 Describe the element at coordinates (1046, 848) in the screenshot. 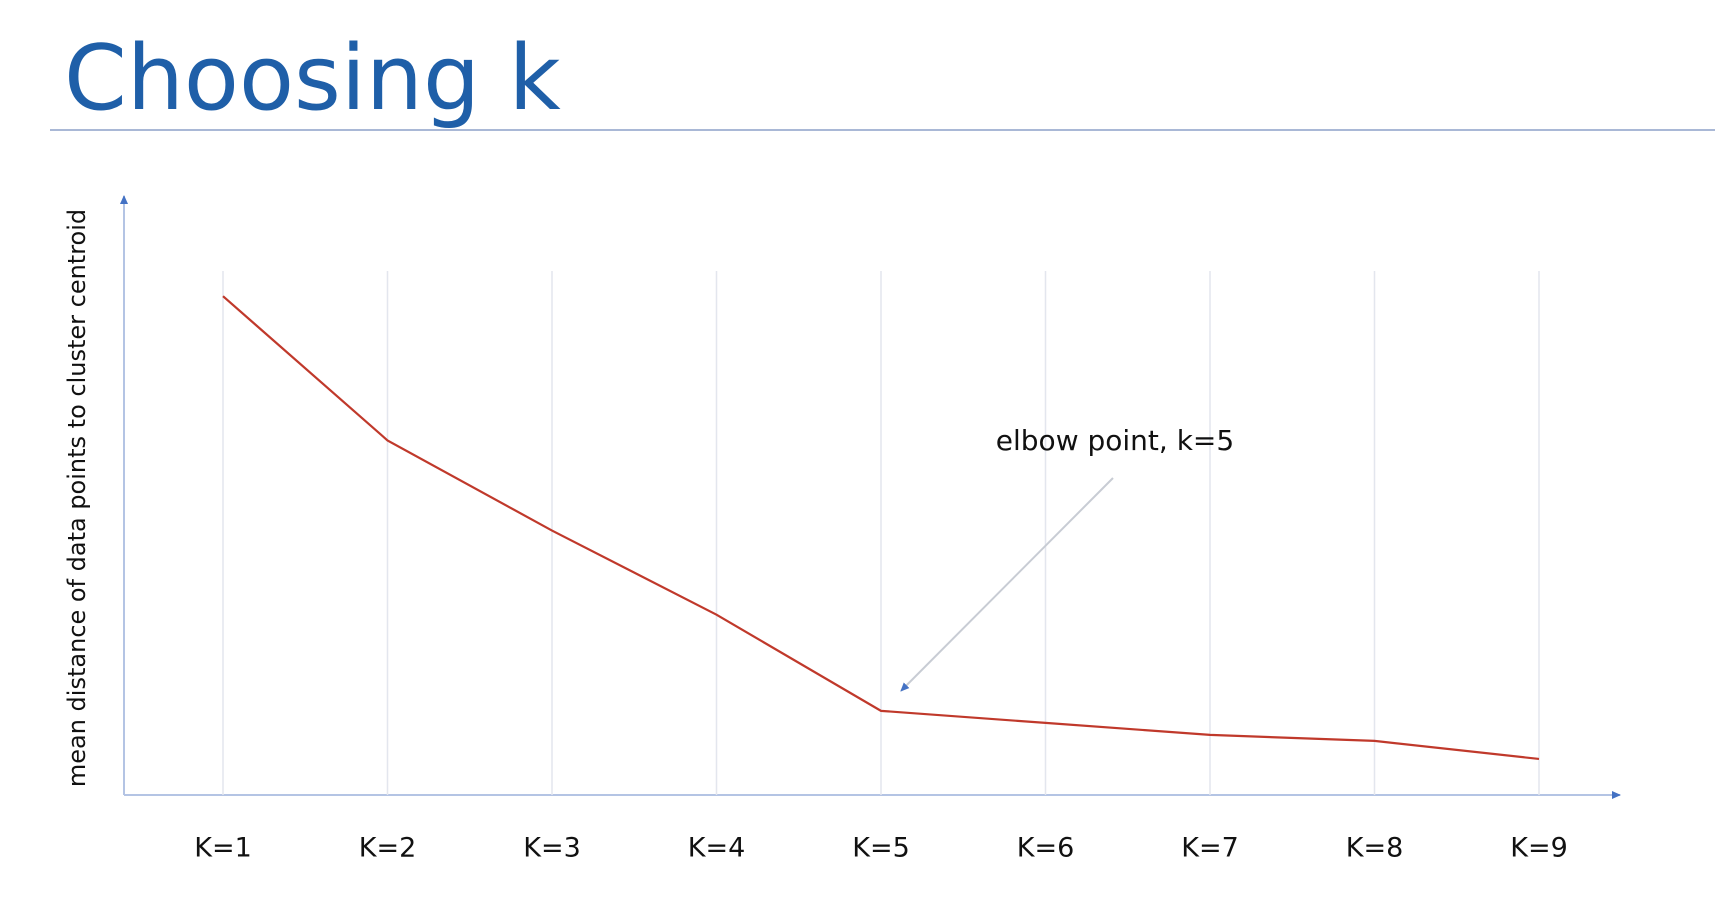

I see `x-tick-label: K=6` at that location.